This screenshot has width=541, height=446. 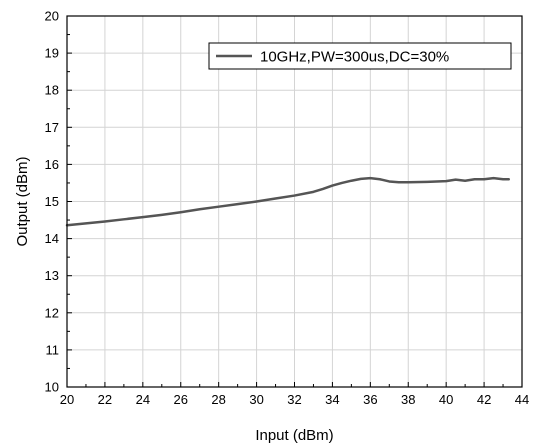 What do you see at coordinates (256, 399) in the screenshot?
I see `x-tick-label: 30` at bounding box center [256, 399].